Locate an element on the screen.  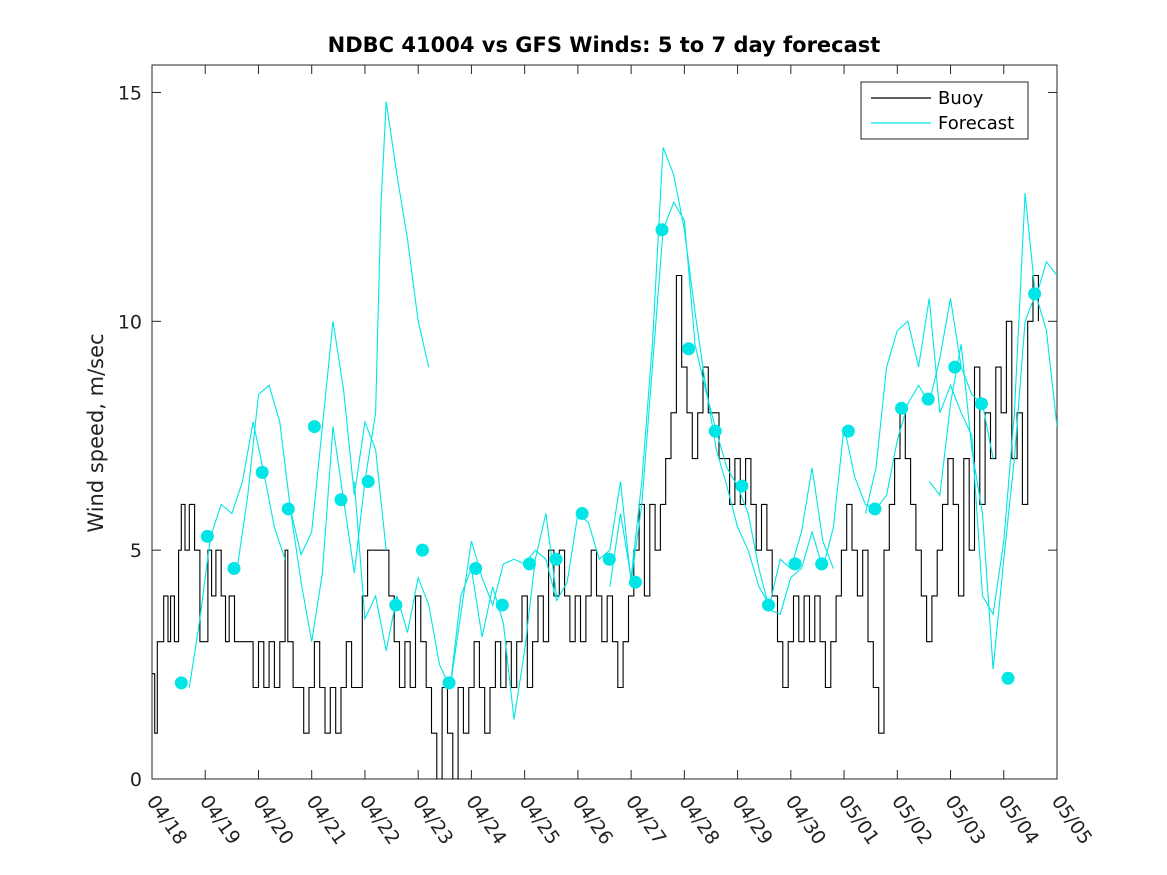
legend: Buoy Forecast is located at coordinates (944, 110).